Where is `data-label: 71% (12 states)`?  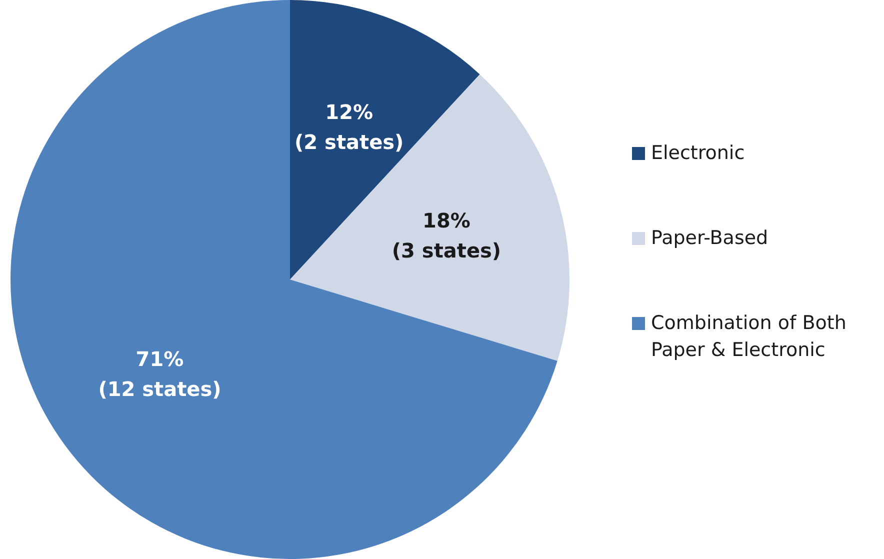 data-label: 71% (12 states) is located at coordinates (160, 374).